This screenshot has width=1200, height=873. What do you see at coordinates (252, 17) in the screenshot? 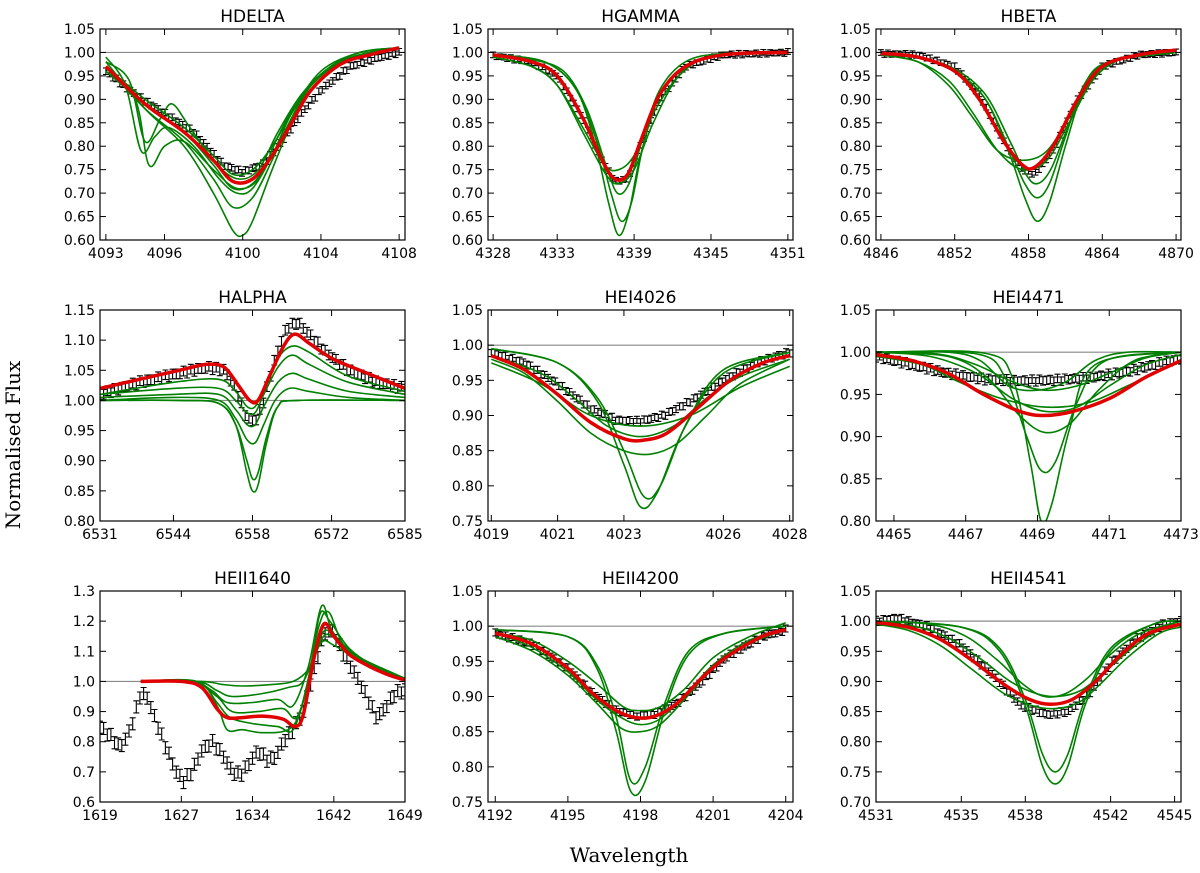
I see `panel-title: HDELTA` at bounding box center [252, 17].